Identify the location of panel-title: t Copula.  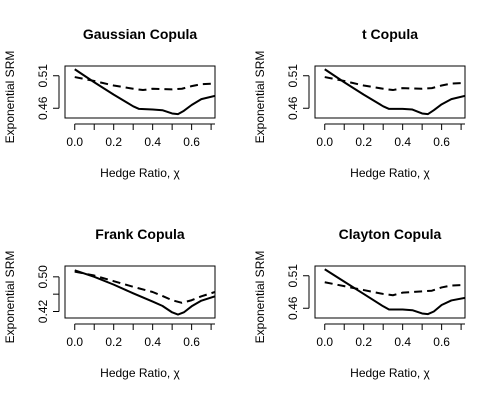
(390, 34).